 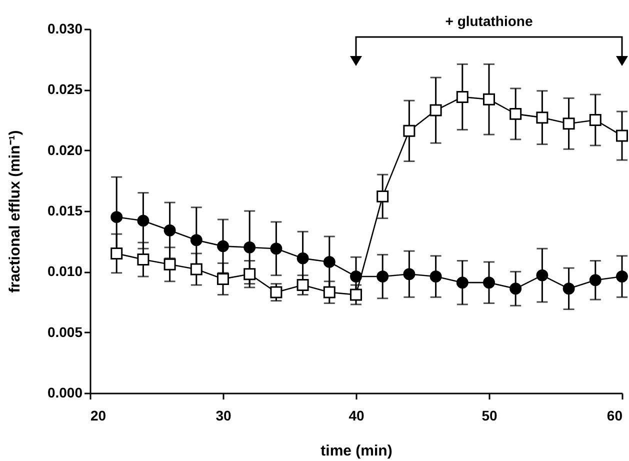 What do you see at coordinates (65, 28) in the screenshot?
I see `y-tick-label: 0.030` at bounding box center [65, 28].